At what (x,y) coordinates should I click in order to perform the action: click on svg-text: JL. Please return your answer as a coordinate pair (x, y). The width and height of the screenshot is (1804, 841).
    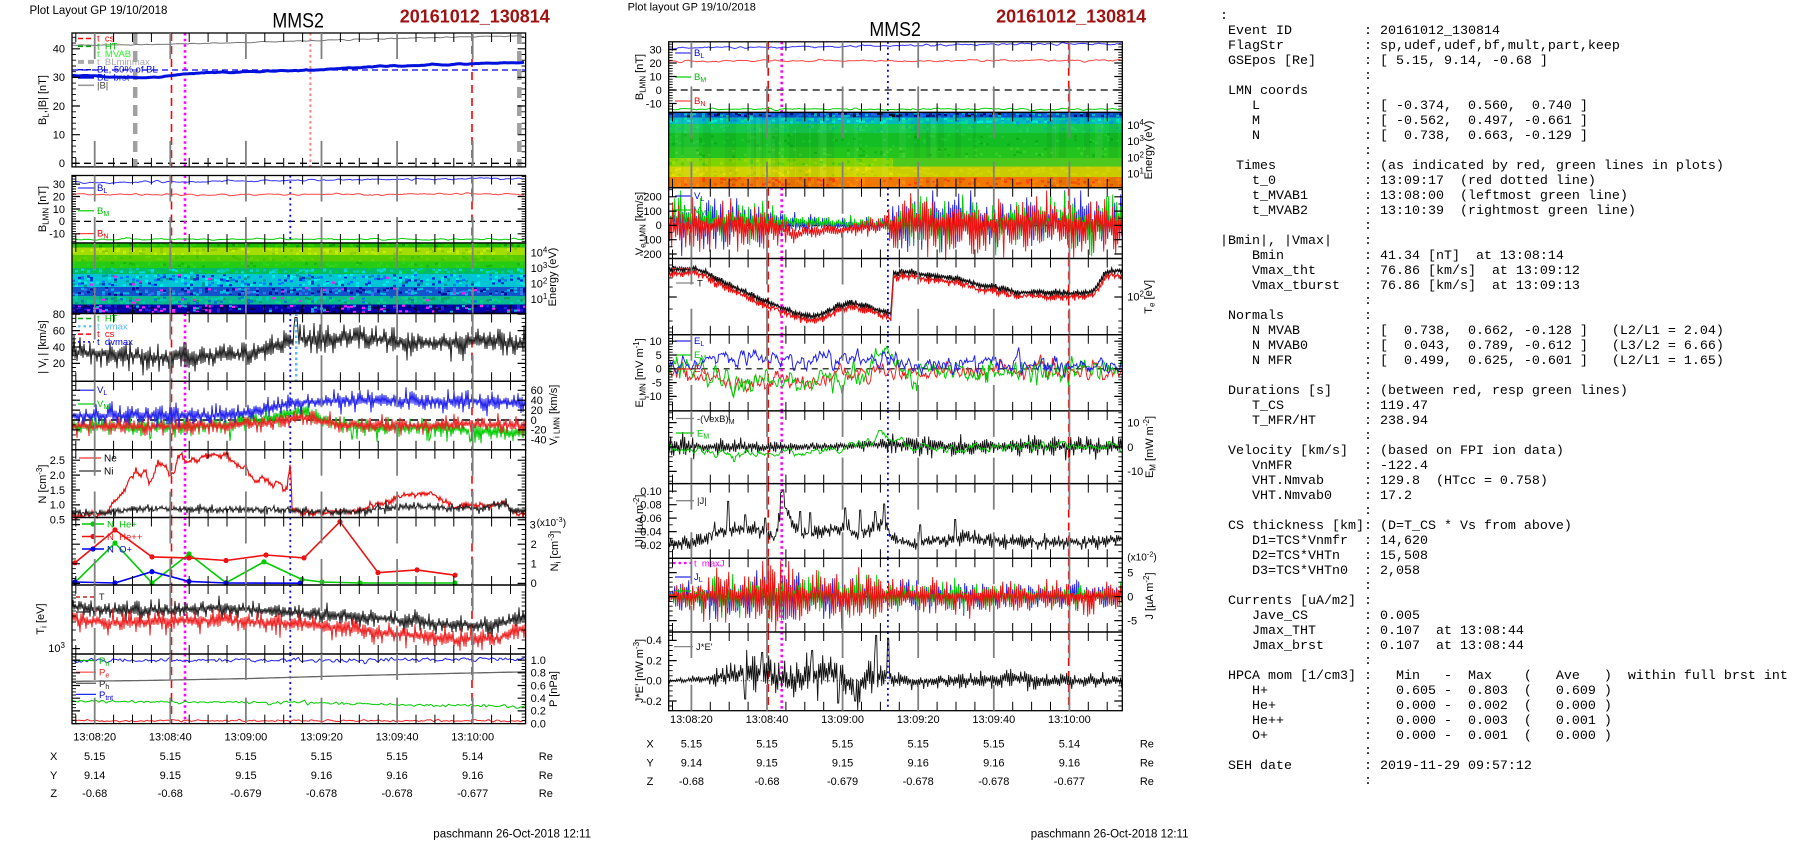
    Looking at the image, I should click on (698, 578).